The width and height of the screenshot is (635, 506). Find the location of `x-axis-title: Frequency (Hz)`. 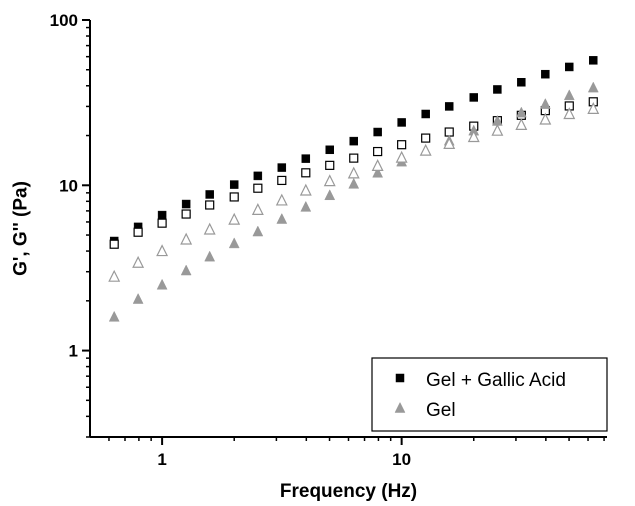

x-axis-title: Frequency (Hz) is located at coordinates (348, 491).